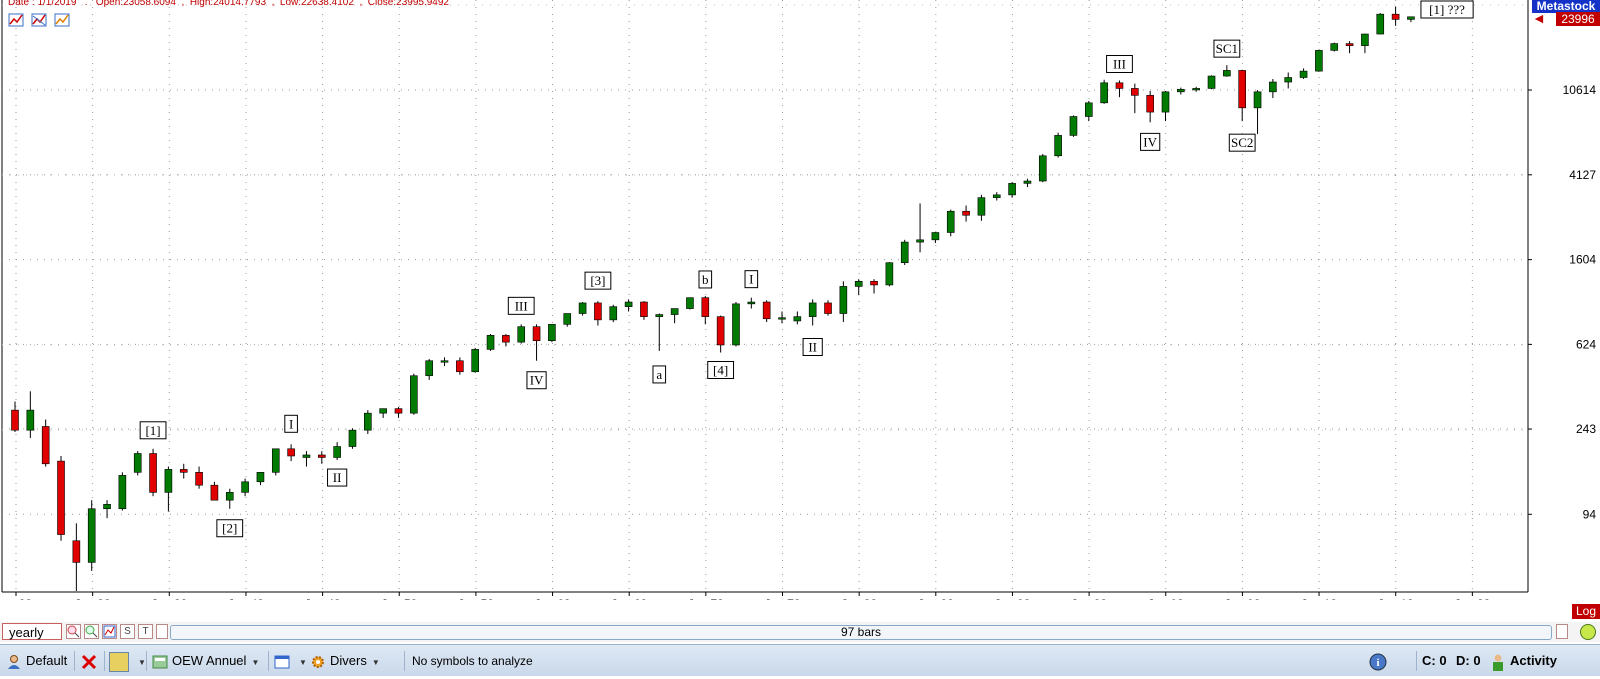  I want to click on price-tick-label: 624, so click(1586, 344).